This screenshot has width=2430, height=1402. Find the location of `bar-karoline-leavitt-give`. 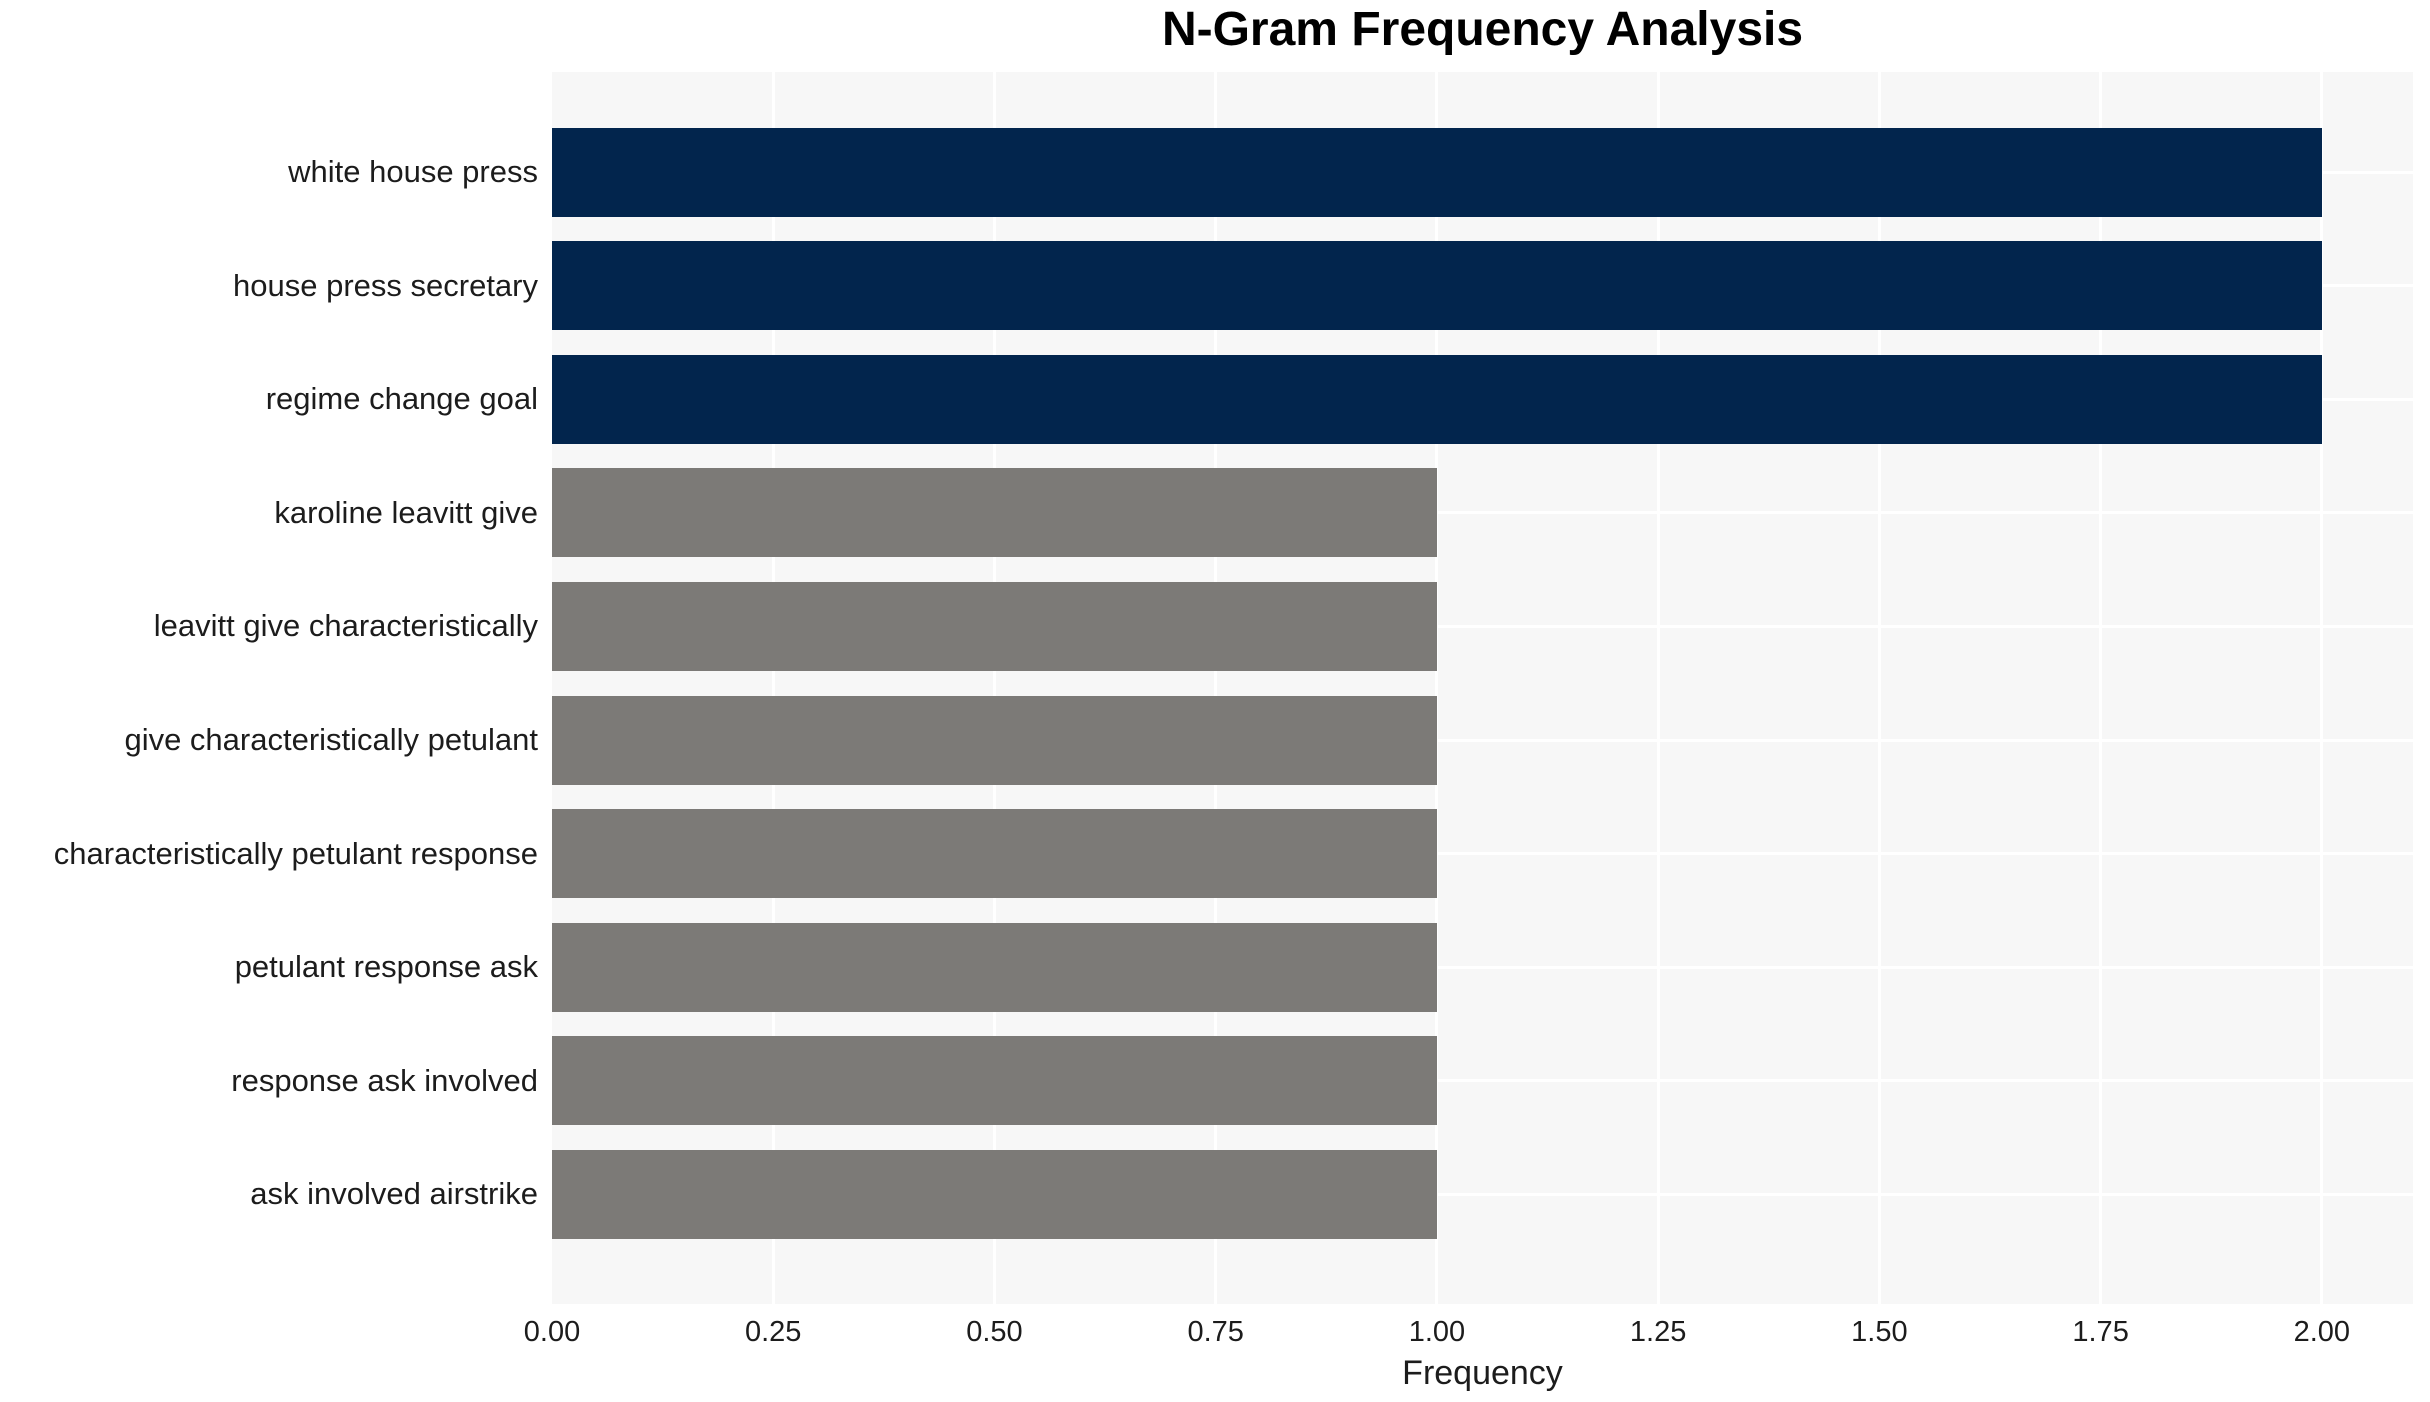

bar-karoline-leavitt-give is located at coordinates (994, 513).